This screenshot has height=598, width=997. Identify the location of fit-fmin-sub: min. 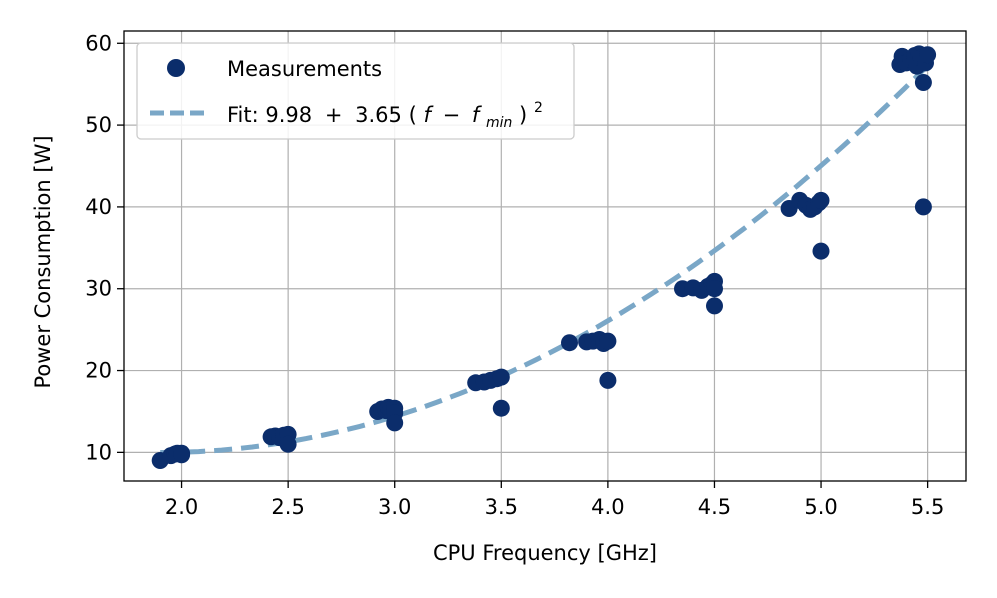
(499, 123).